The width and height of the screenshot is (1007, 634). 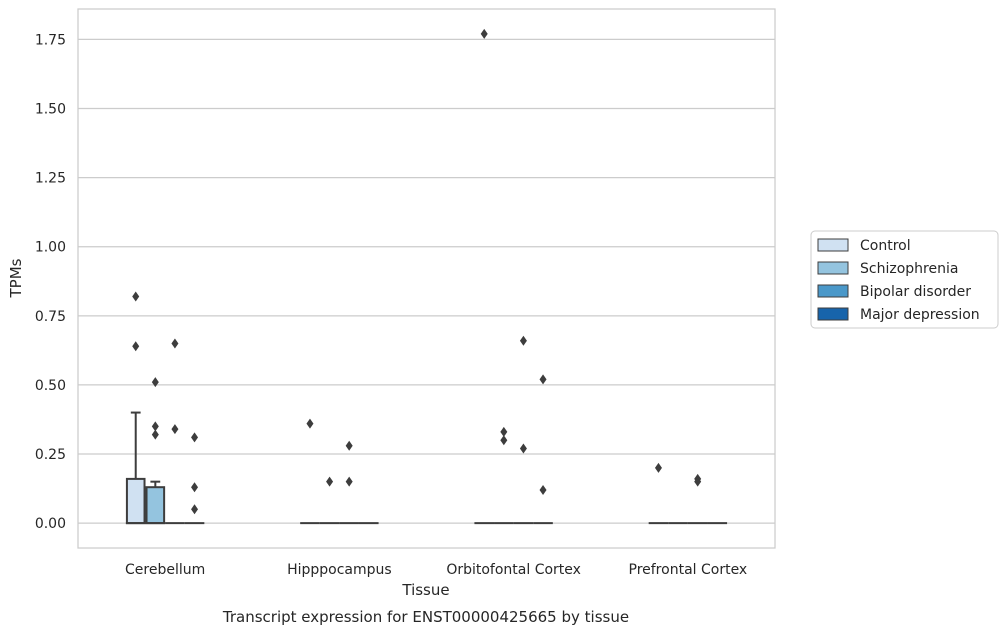 I want to click on y-tick-label: 0.50, so click(x=50, y=386).